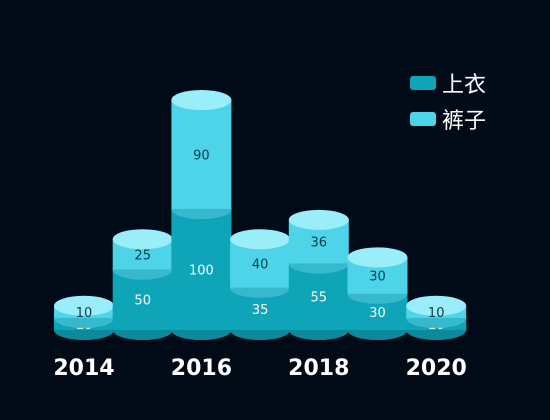 The height and width of the screenshot is (420, 550). Describe the element at coordinates (319, 243) in the screenshot. I see `data-label-1-2018: 36` at that location.